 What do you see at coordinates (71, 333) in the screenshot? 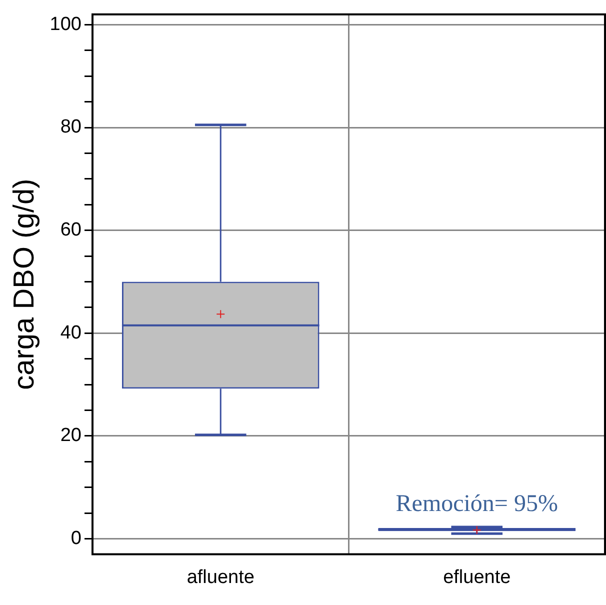
I see `y-tick-label: 40` at bounding box center [71, 333].